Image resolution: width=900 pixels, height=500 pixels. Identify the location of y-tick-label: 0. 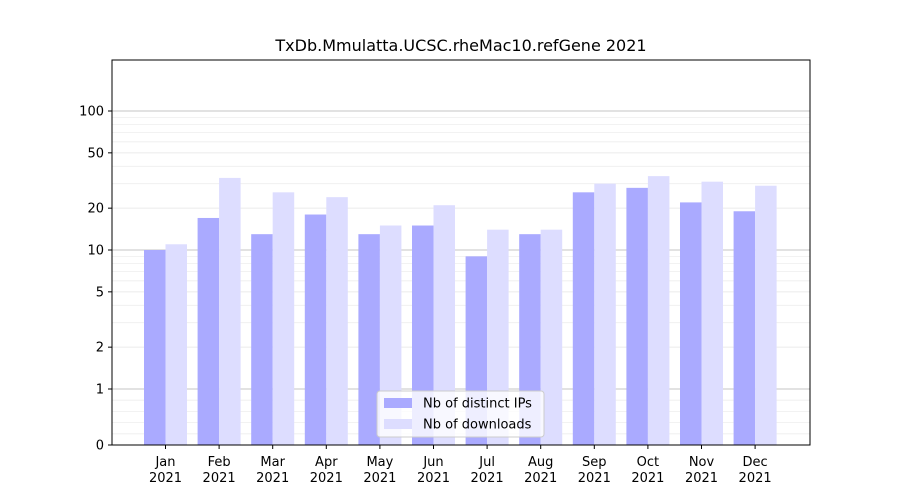
(100, 446).